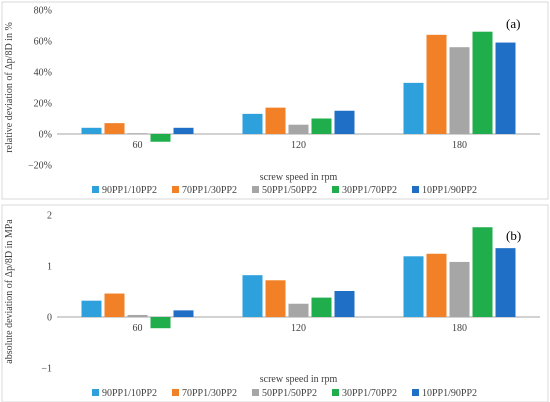  Describe the element at coordinates (513, 23) in the screenshot. I see `panel-label: (a)` at that location.